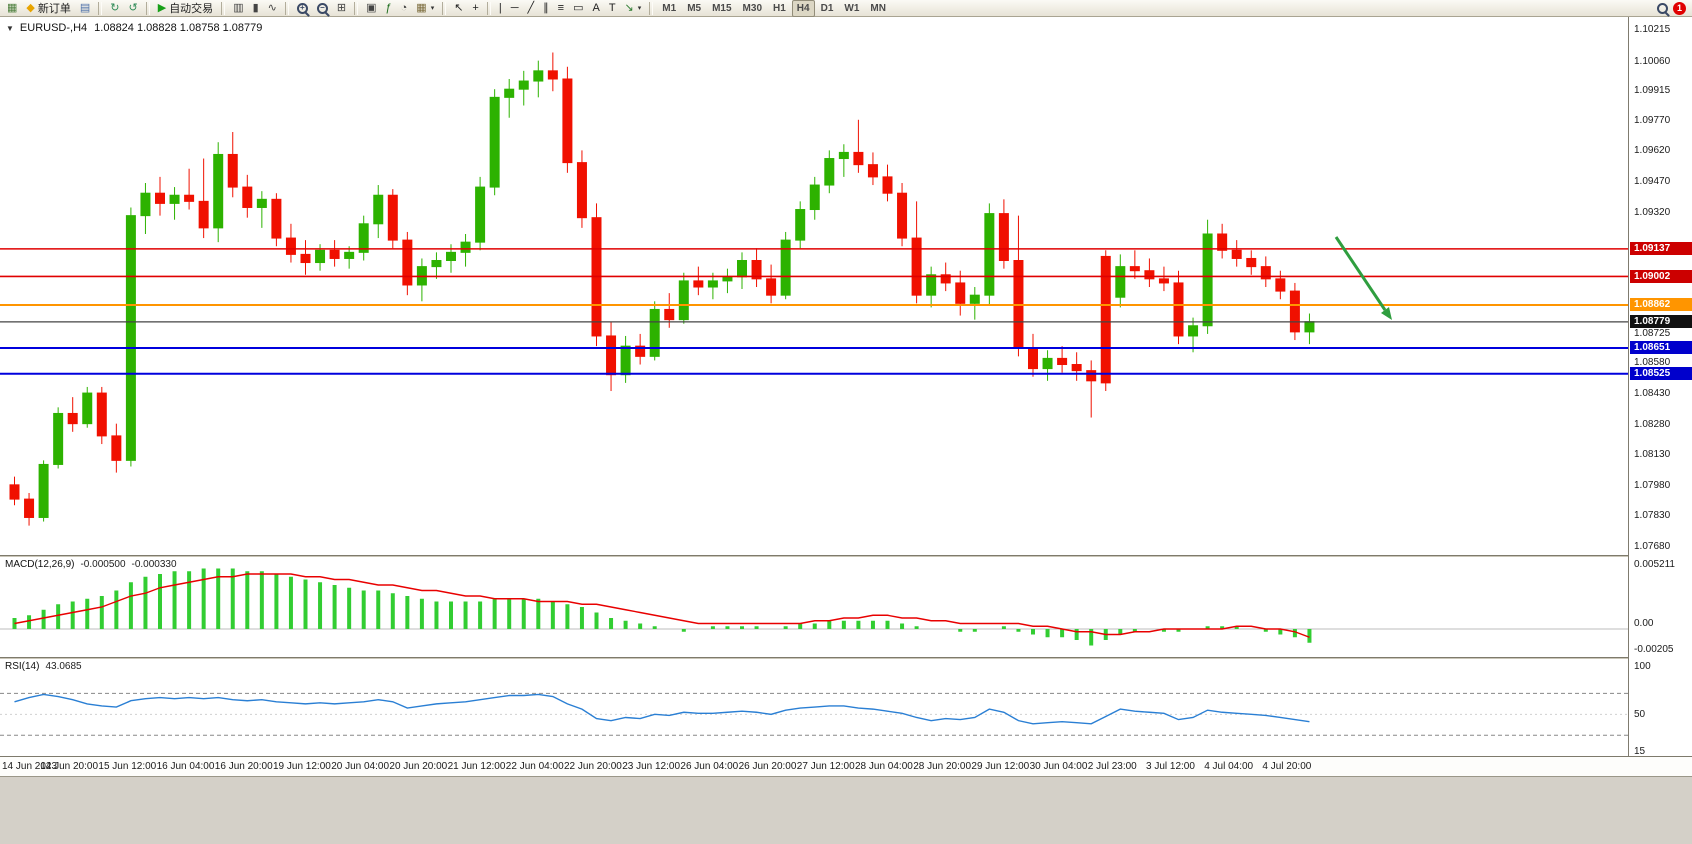  What do you see at coordinates (779, 8) in the screenshot?
I see `timeframe-h1-button: H1` at bounding box center [779, 8].